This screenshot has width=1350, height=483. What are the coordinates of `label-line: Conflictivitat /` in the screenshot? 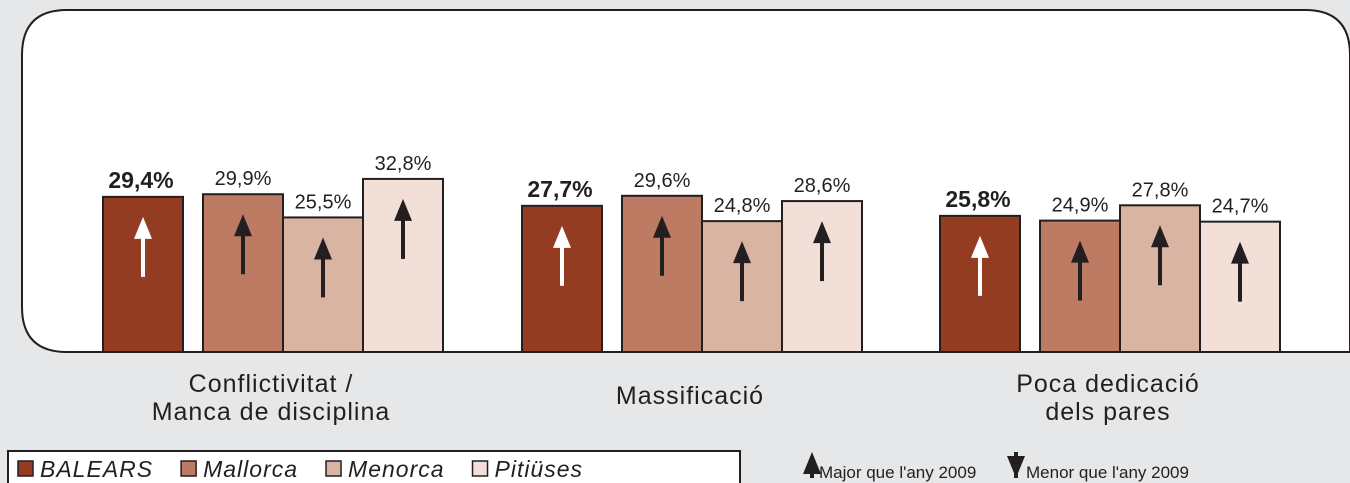 It's located at (271, 384).